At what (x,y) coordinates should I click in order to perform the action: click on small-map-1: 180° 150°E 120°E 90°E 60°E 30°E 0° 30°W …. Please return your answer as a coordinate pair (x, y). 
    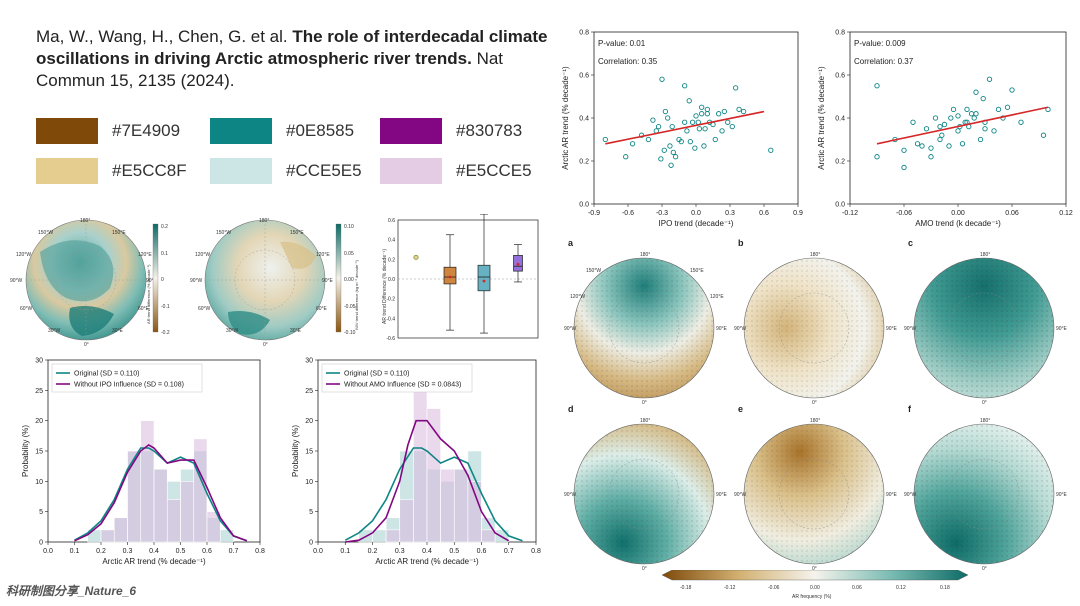
    Looking at the image, I should click on (84, 283).